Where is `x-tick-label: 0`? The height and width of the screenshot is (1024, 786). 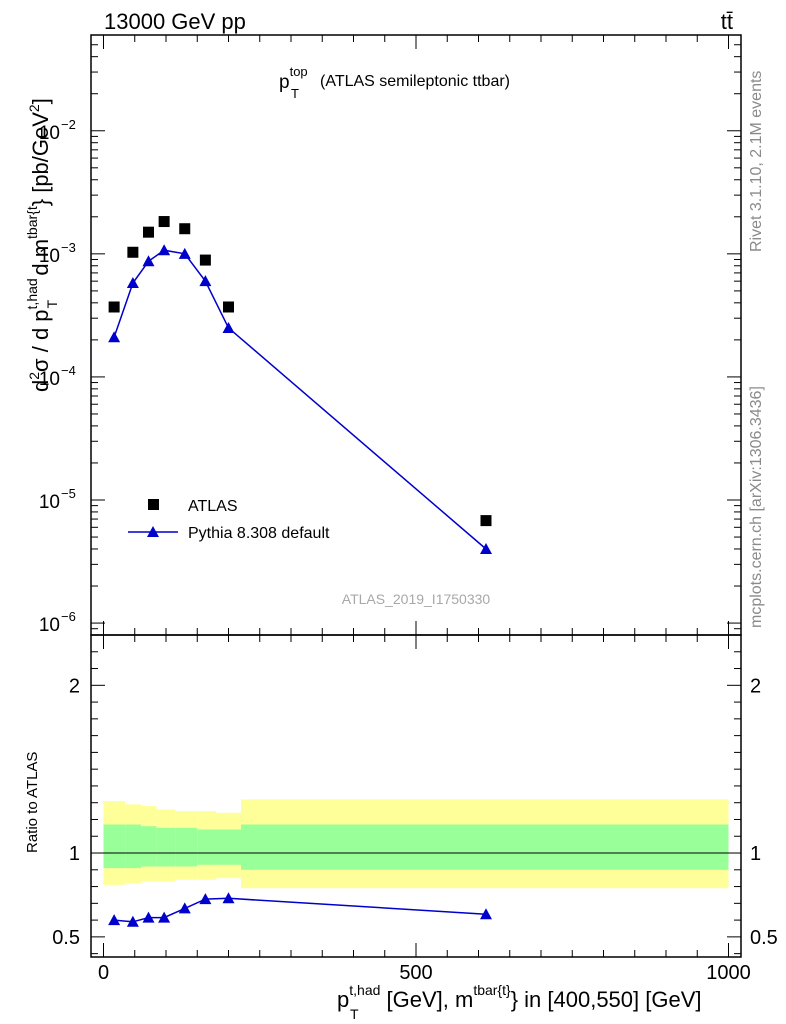
x-tick-label: 0 is located at coordinates (103, 973).